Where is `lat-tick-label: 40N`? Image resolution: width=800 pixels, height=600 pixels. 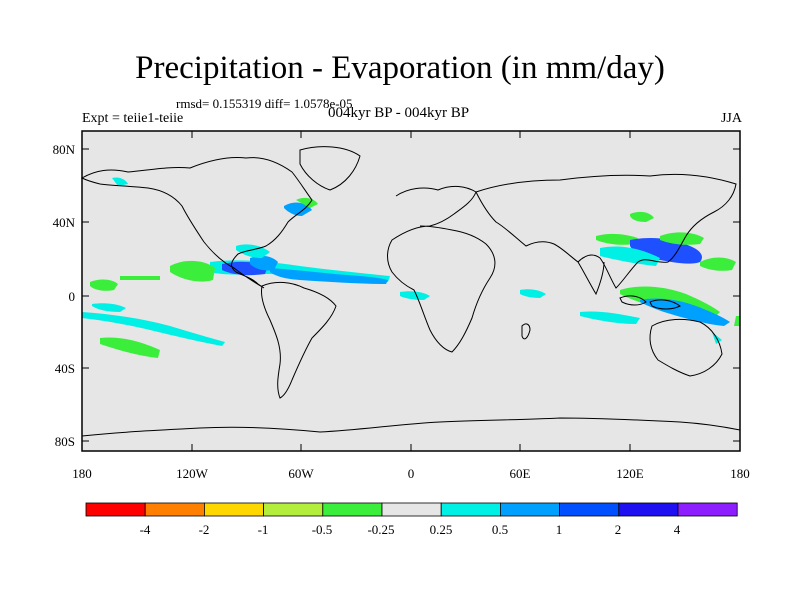 lat-tick-label: 40N is located at coordinates (64, 222).